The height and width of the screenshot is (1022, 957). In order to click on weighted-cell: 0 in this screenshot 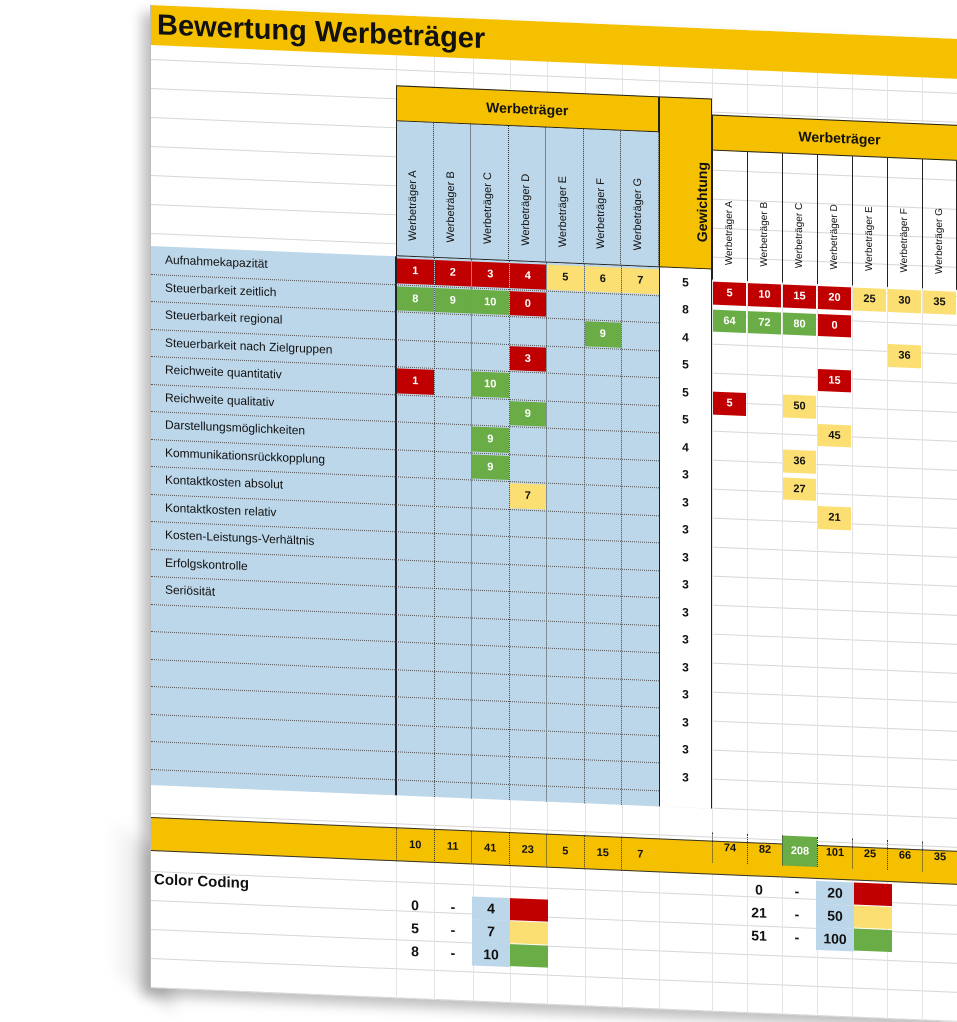, I will do `click(834, 325)`.